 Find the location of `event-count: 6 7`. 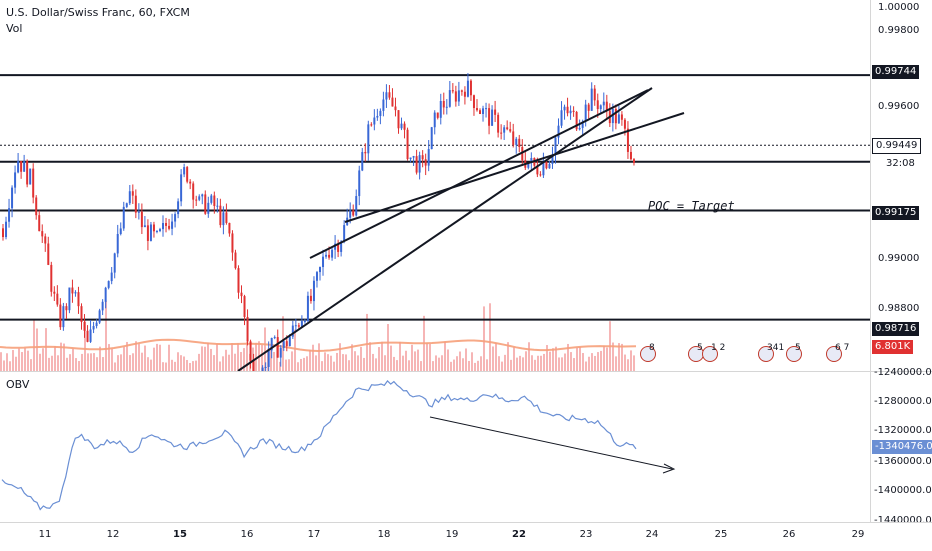

event-count: 6 7 is located at coordinates (842, 348).